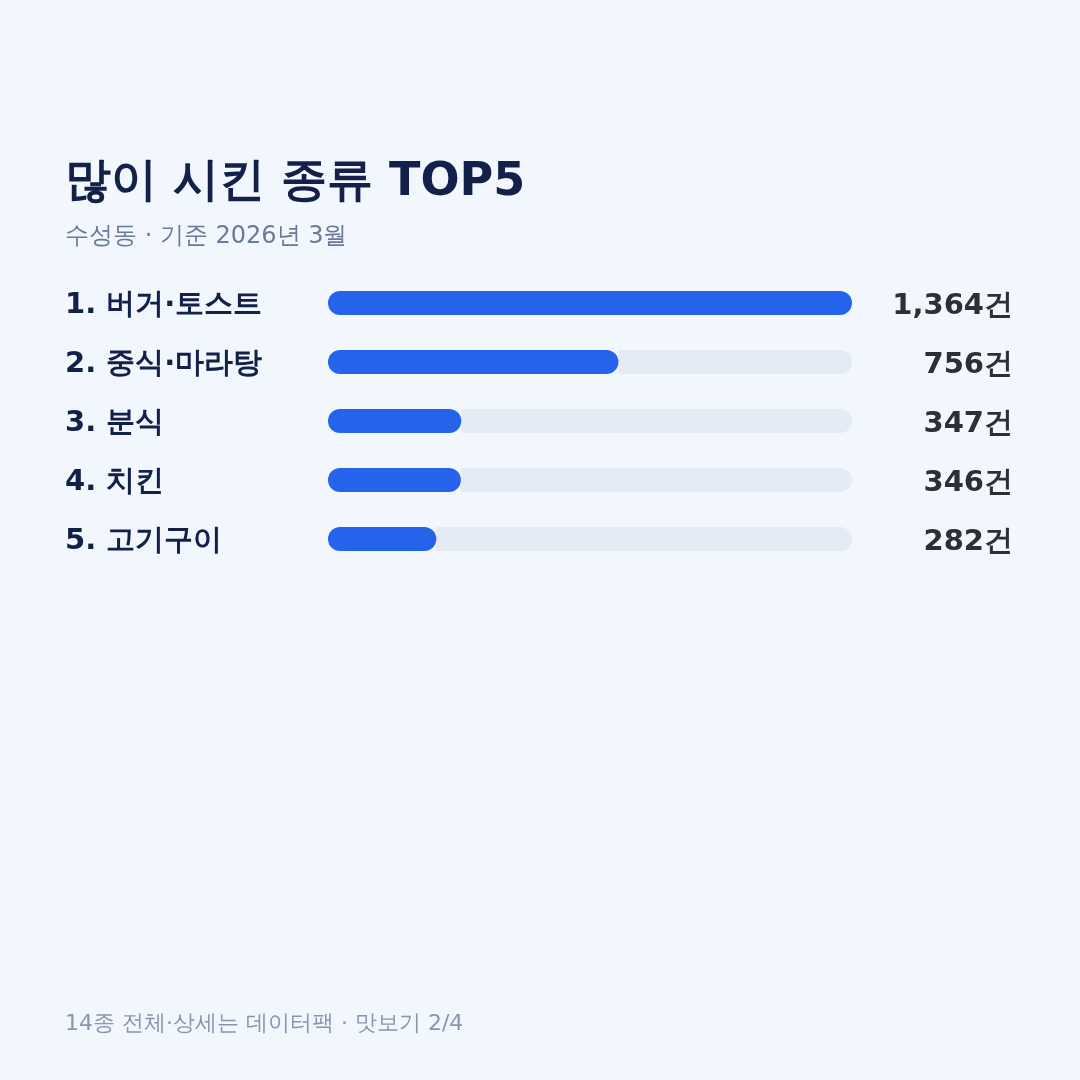 The image size is (1080, 1080). I want to click on y-tick-label: 3. 분식, so click(115, 421).